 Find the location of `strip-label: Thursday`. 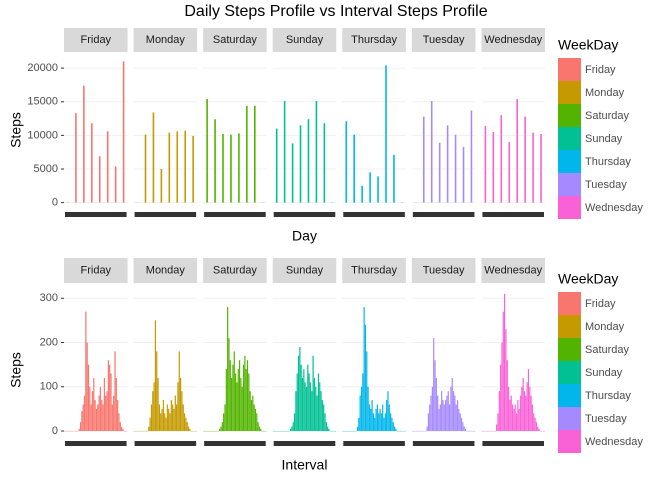

strip-label: Thursday is located at coordinates (374, 40).